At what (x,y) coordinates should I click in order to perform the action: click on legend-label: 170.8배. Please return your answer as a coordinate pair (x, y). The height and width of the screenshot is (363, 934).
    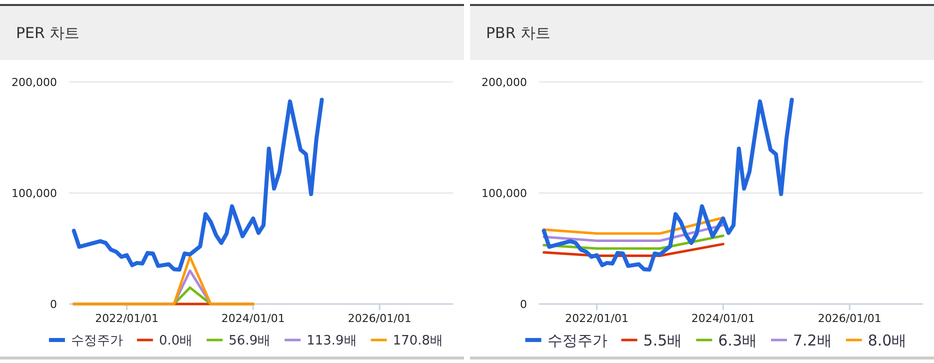
    Looking at the image, I should click on (418, 341).